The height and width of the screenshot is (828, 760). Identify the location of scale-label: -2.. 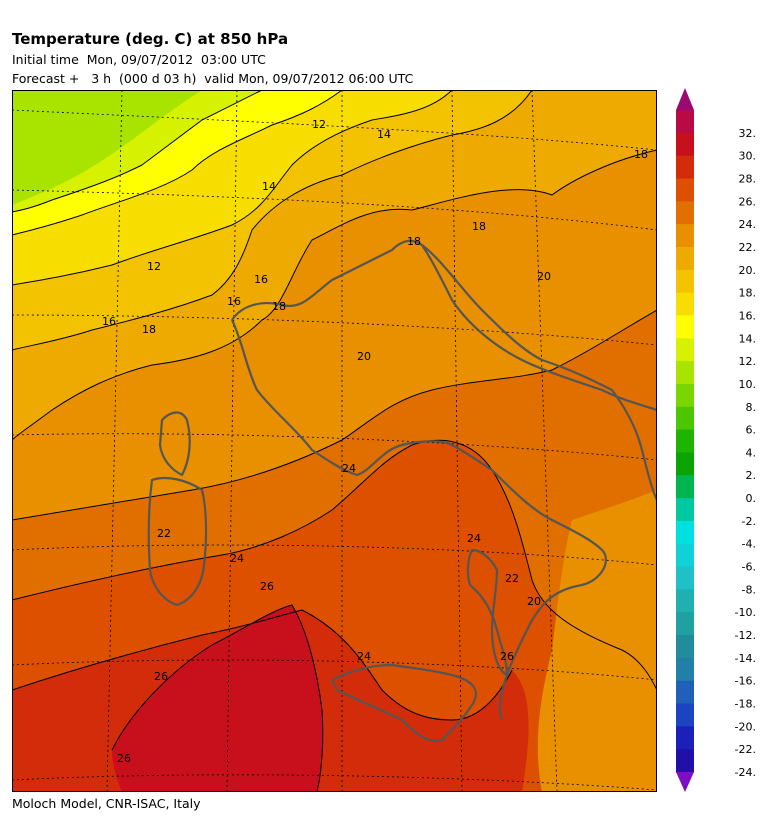
(749, 521).